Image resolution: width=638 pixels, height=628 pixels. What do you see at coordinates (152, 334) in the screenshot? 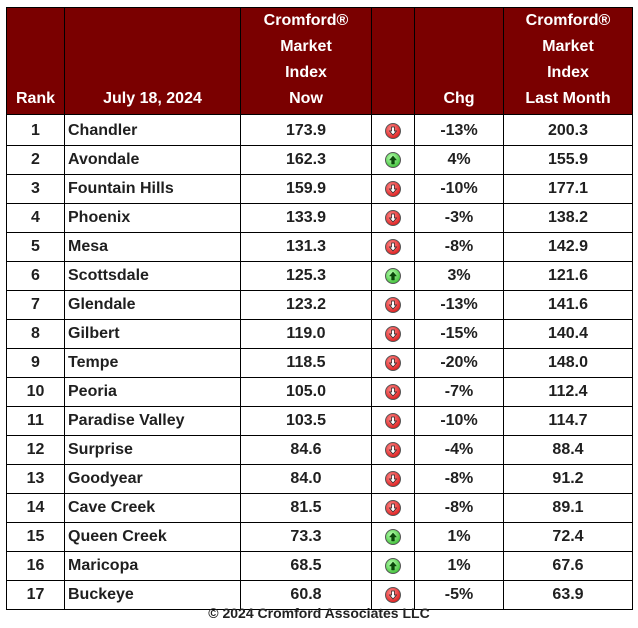
I see `city-cell: Gilbert` at bounding box center [152, 334].